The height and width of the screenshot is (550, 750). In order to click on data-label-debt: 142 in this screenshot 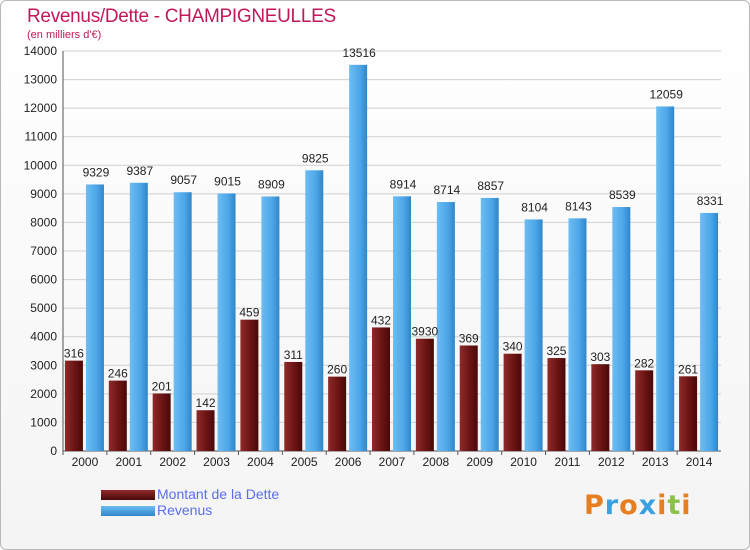, I will do `click(206, 403)`.